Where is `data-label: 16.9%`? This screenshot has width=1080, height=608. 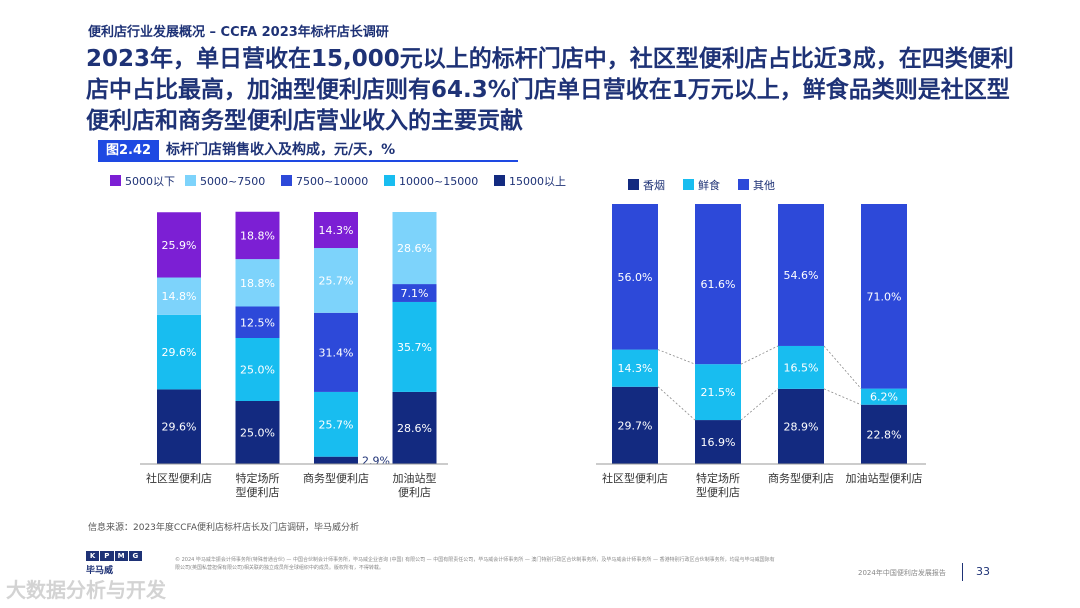
data-label: 16.9% is located at coordinates (718, 442).